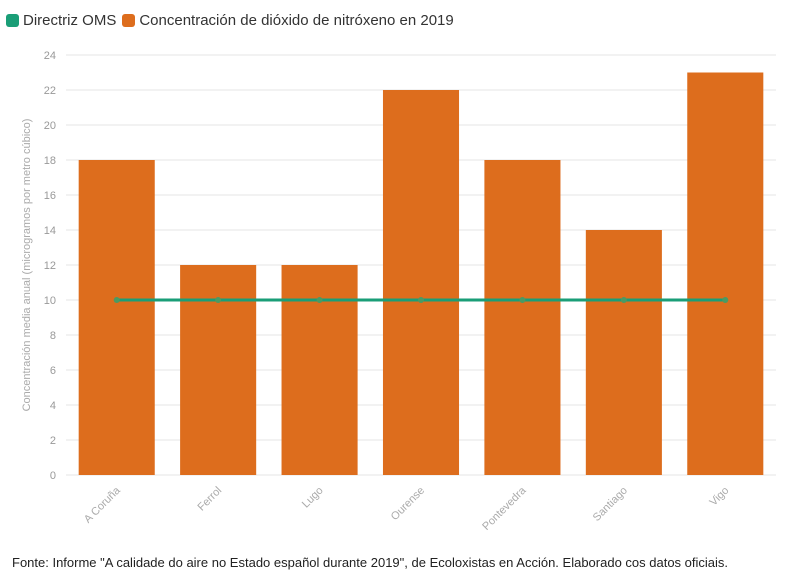  Describe the element at coordinates (50, 231) in the screenshot. I see `y-tick-label: 14` at that location.